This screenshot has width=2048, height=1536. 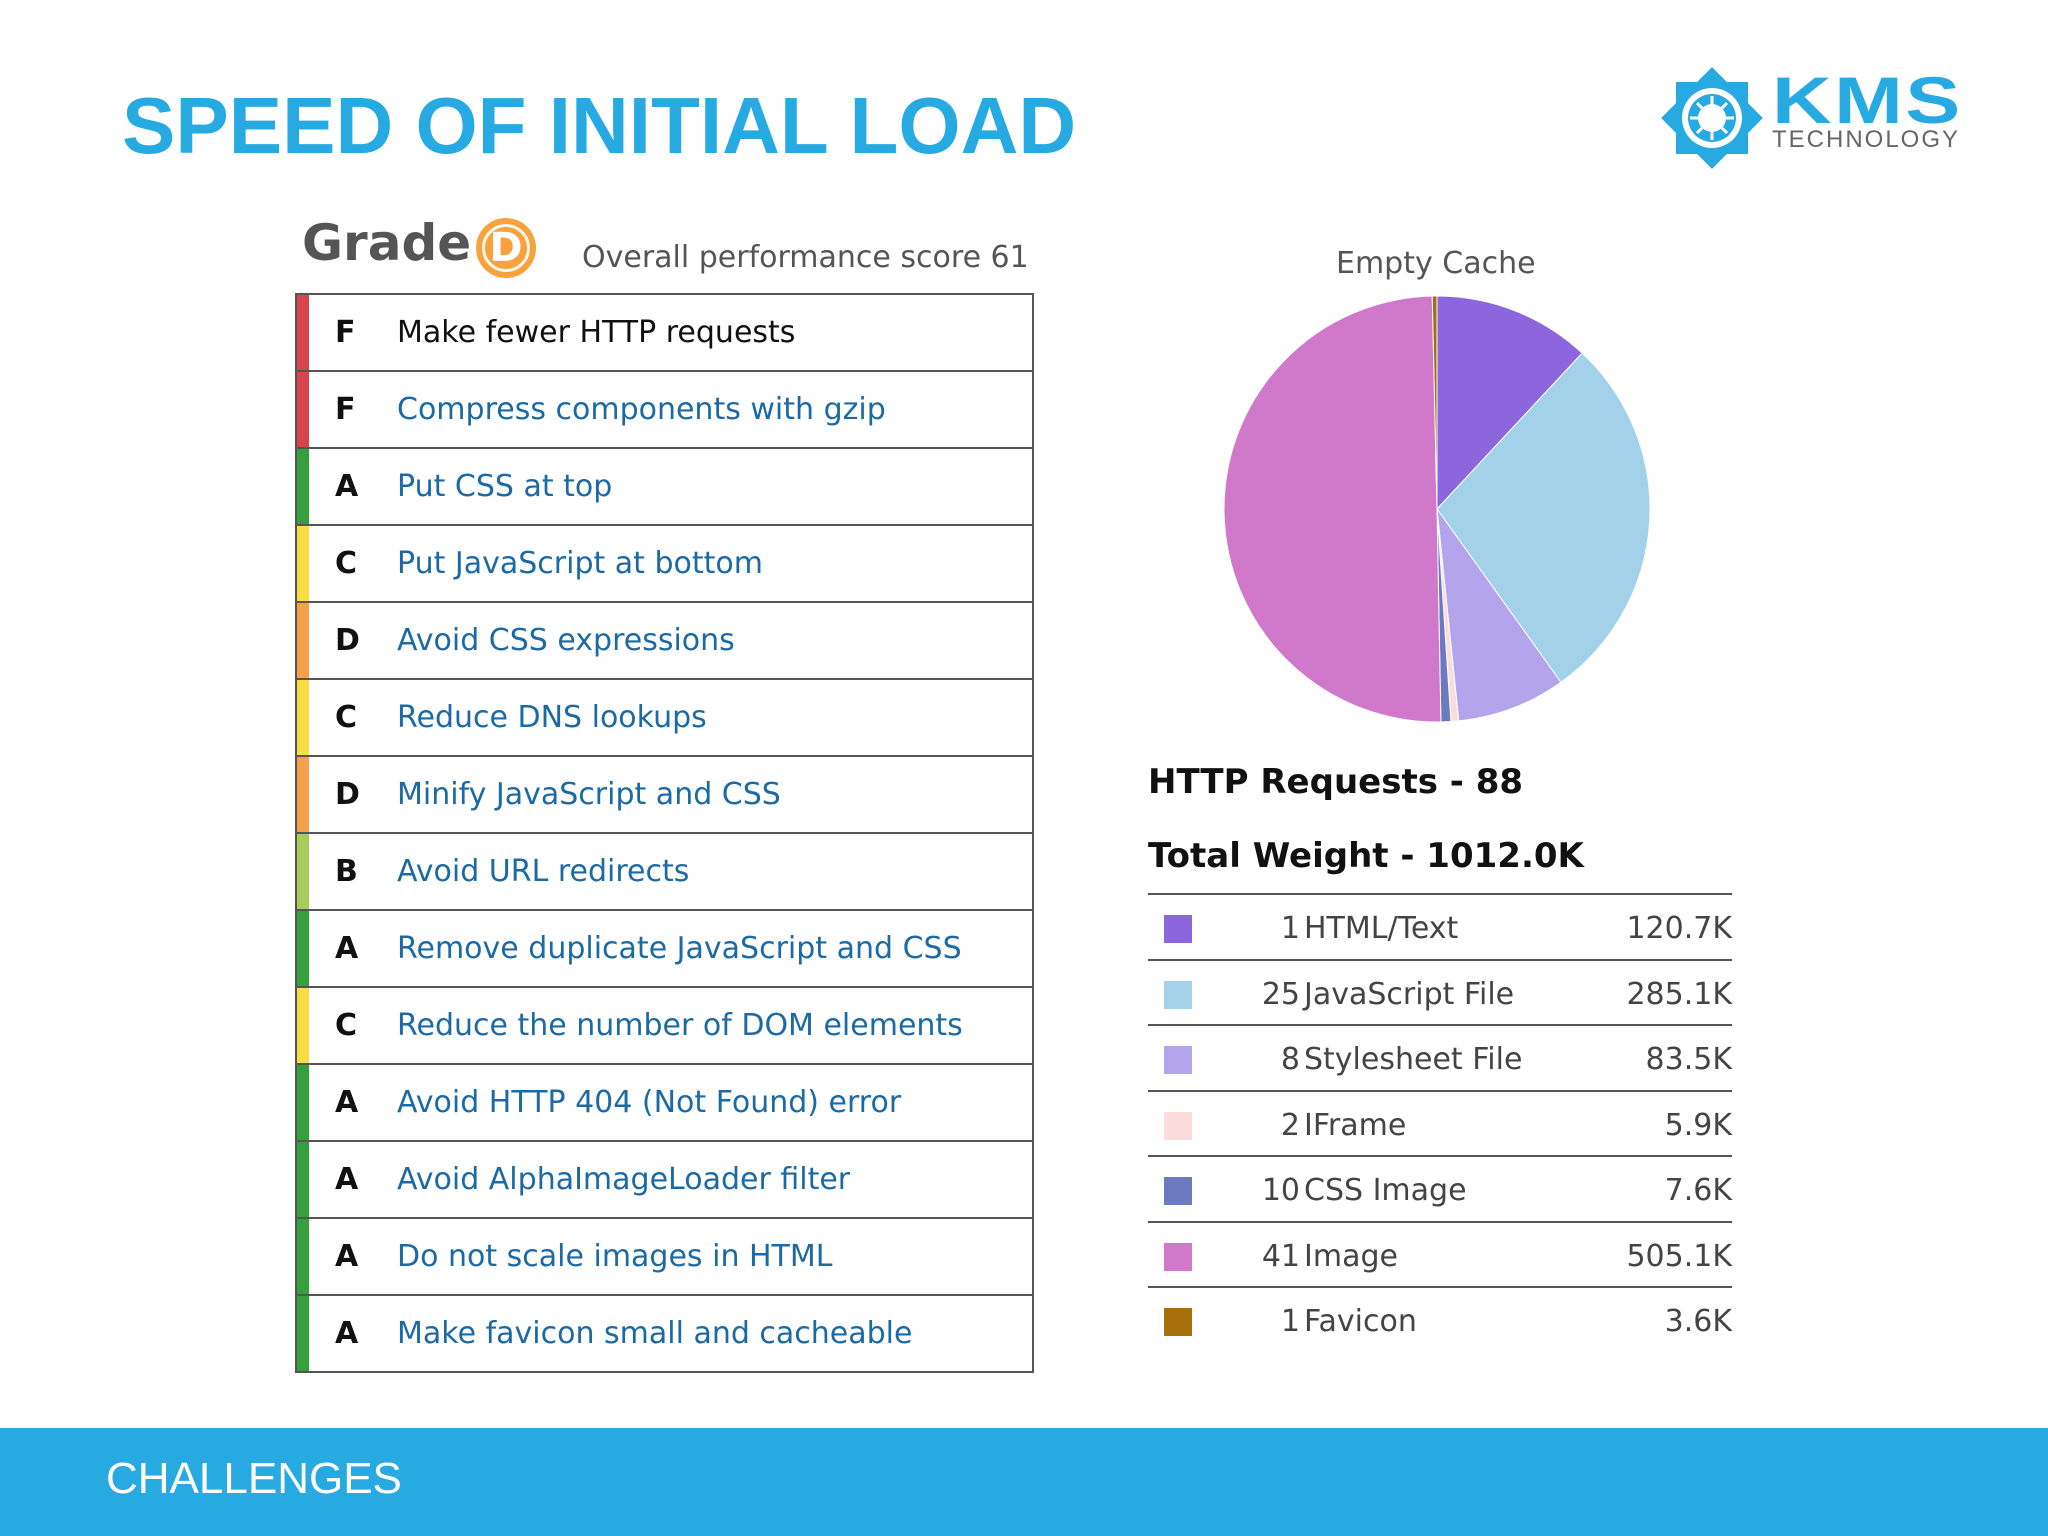 What do you see at coordinates (679, 948) in the screenshot?
I see `rule-link: Remove duplicate JavaScript and CSS` at bounding box center [679, 948].